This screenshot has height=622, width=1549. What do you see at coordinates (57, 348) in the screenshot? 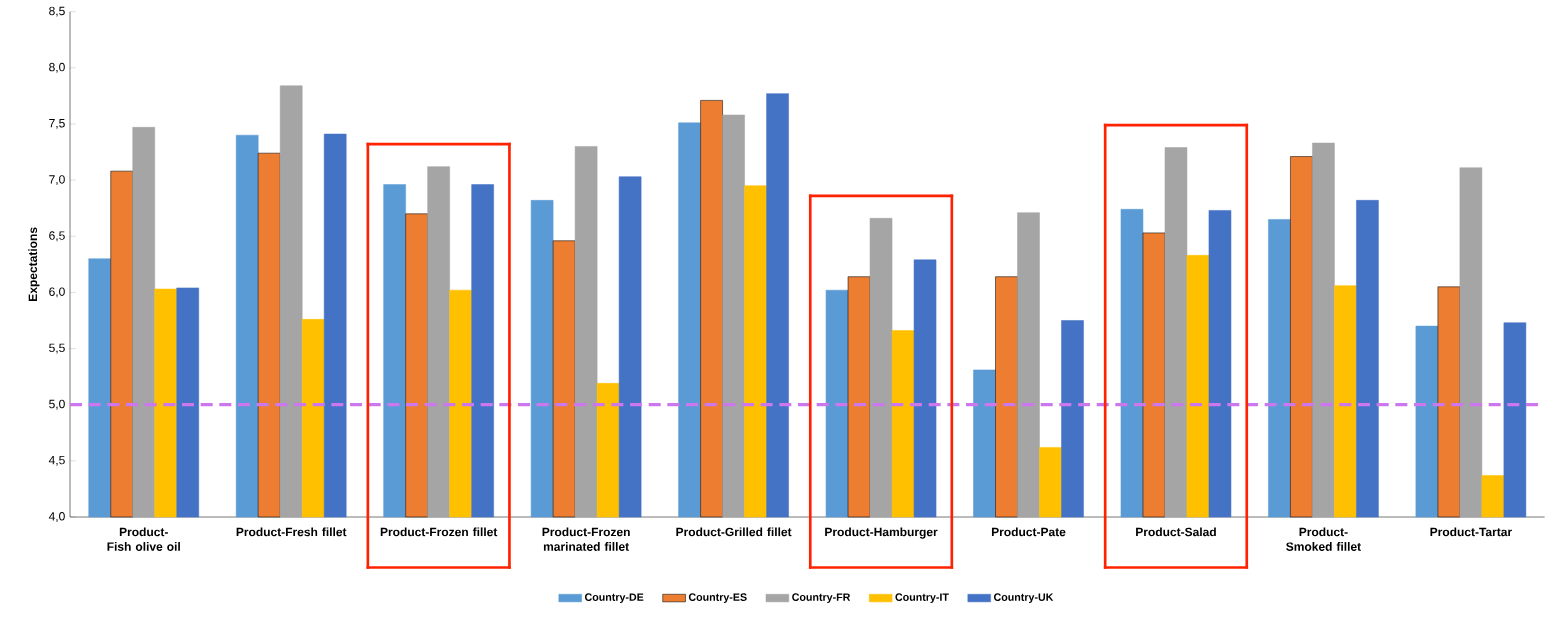
I see `y-tick-label: 5,5` at bounding box center [57, 348].